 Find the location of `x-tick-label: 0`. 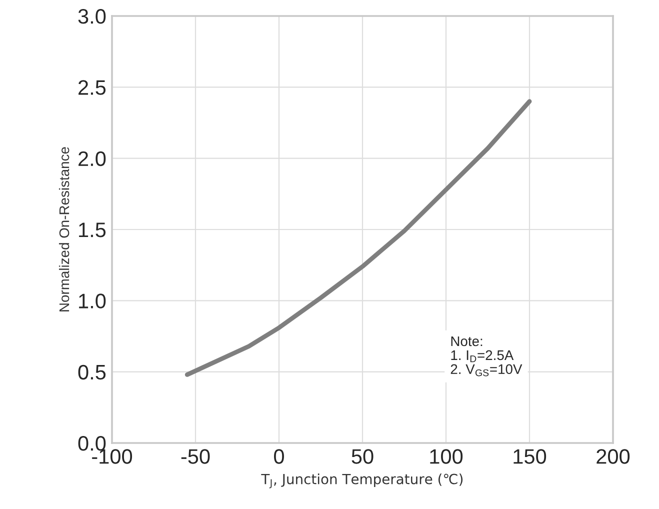

x-tick-label: 0 is located at coordinates (279, 456).